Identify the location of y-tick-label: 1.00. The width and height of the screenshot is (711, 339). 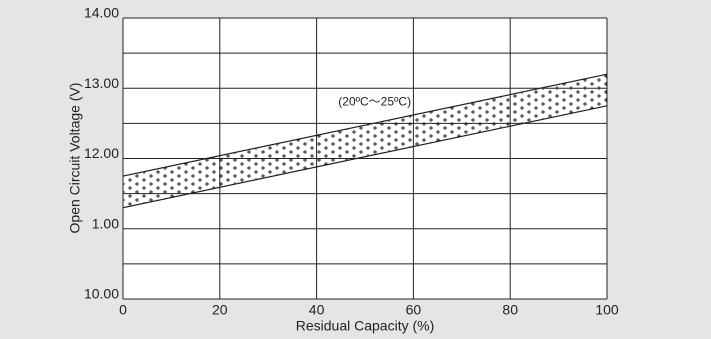
(105, 223).